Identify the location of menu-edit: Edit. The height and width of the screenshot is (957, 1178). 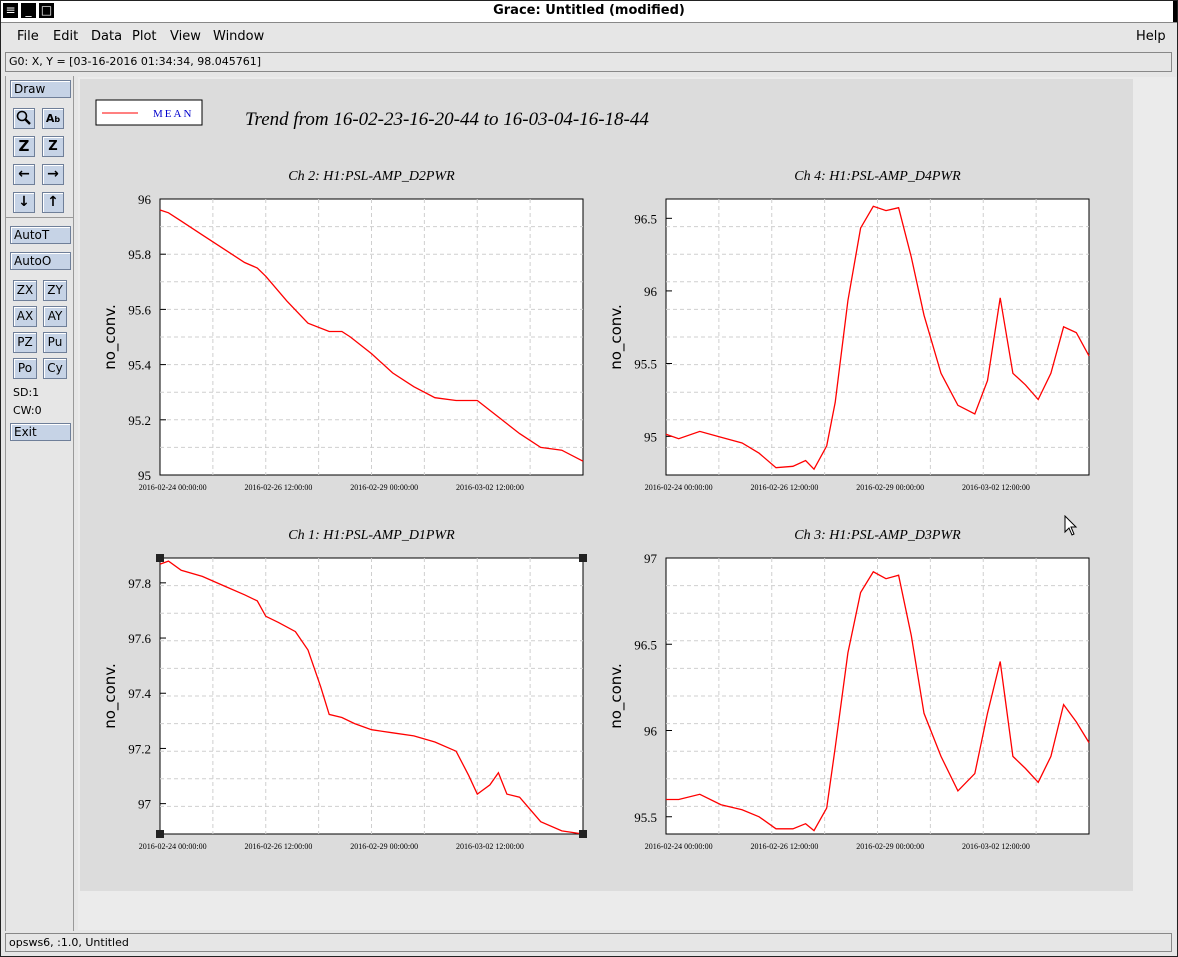
(66, 36).